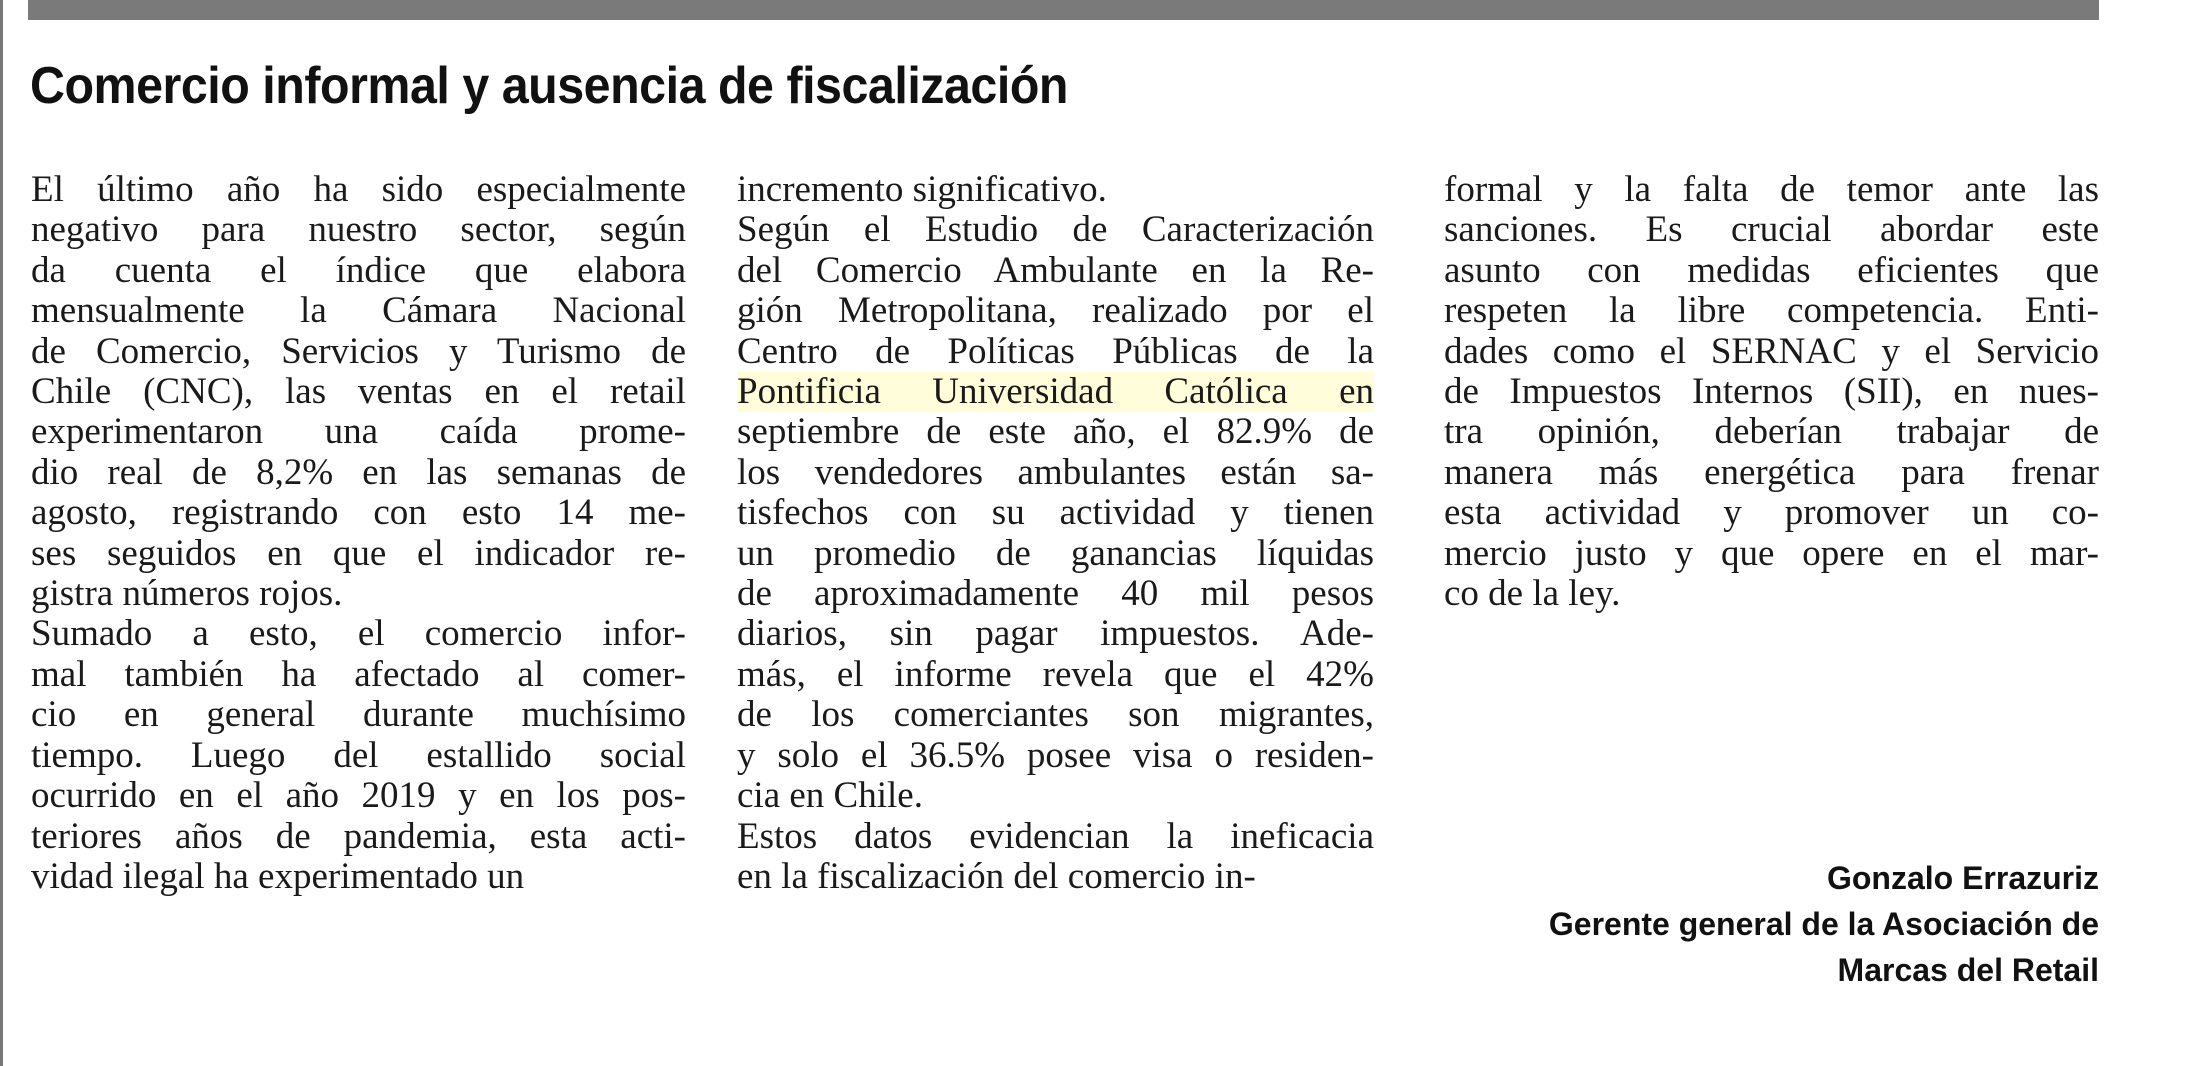 The width and height of the screenshot is (2187, 1066). What do you see at coordinates (358, 796) in the screenshot?
I see `text-line: ocurrido en el año 2019 y en los pos-` at bounding box center [358, 796].